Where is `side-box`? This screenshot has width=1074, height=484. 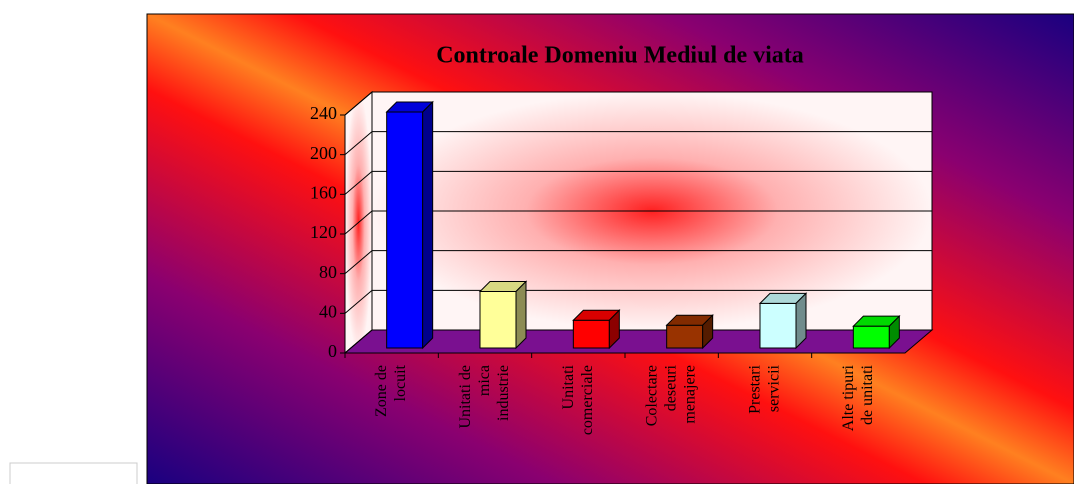 side-box is located at coordinates (73, 473).